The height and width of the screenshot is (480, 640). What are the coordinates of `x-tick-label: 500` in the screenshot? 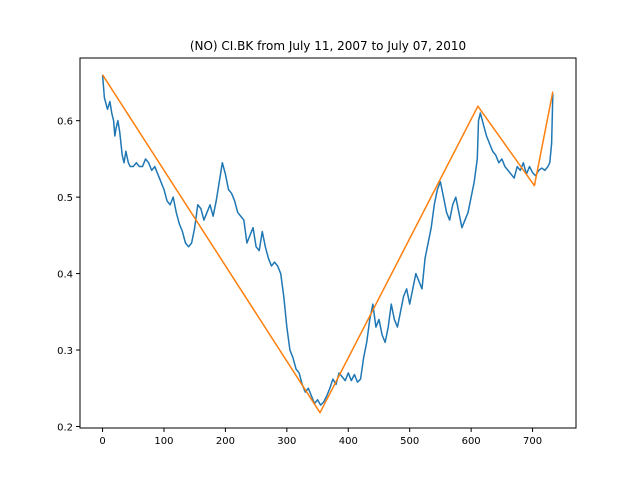 It's located at (409, 441).